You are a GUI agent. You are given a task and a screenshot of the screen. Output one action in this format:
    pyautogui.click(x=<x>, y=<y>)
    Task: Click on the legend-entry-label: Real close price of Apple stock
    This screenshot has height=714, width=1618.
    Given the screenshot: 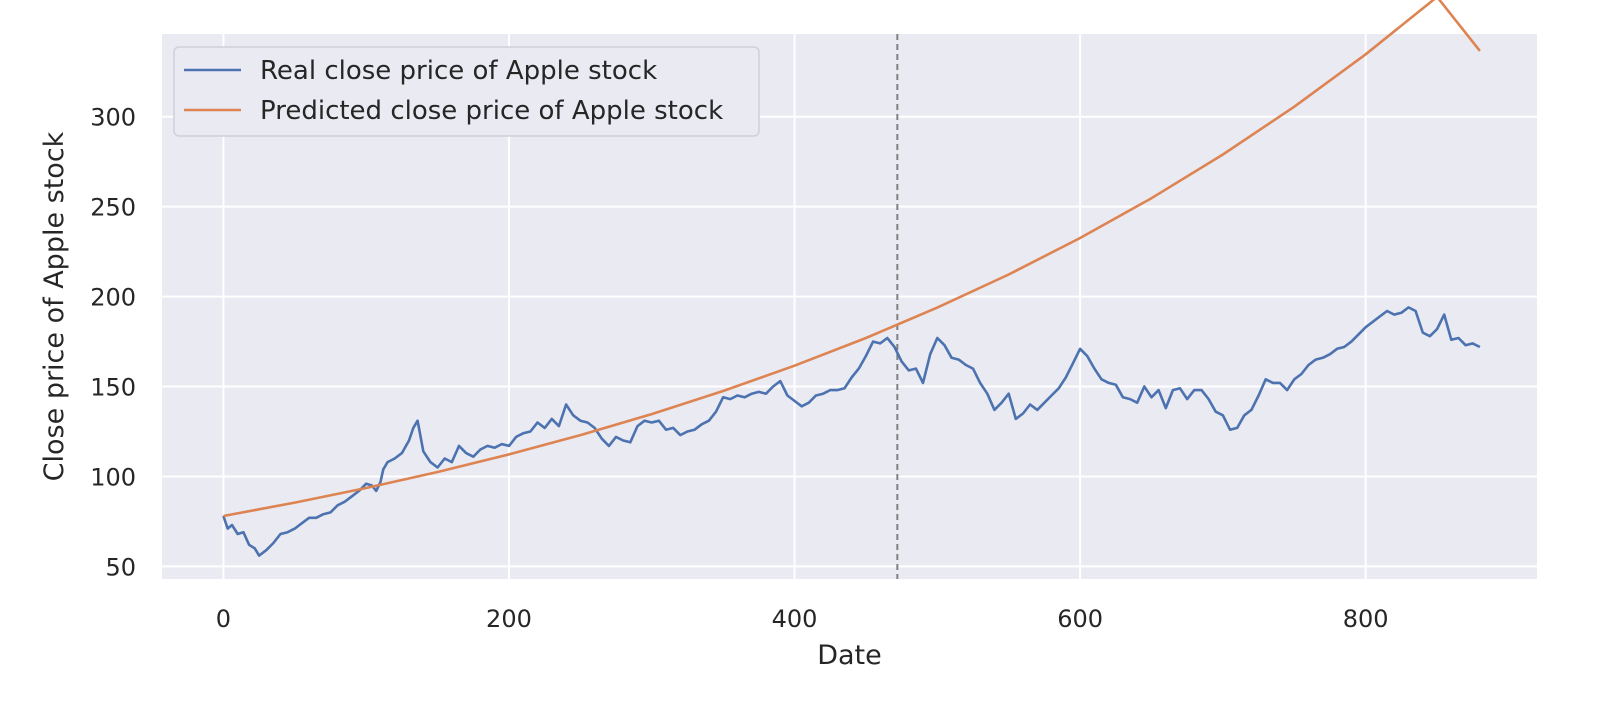 What is the action you would take?
    pyautogui.click(x=458, y=71)
    